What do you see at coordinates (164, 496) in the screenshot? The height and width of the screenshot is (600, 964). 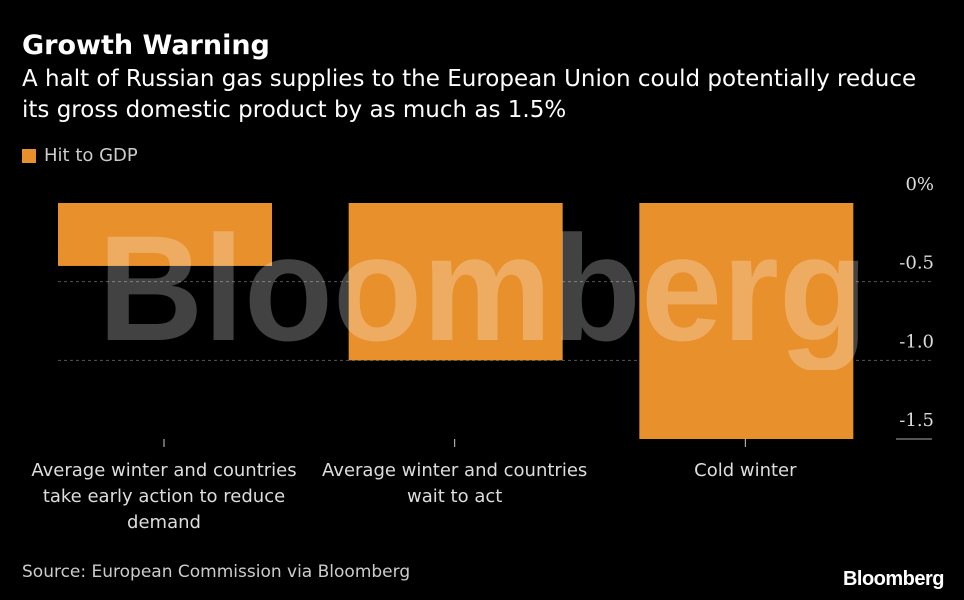 I see `x-tick-label: take early action to reduce` at bounding box center [164, 496].